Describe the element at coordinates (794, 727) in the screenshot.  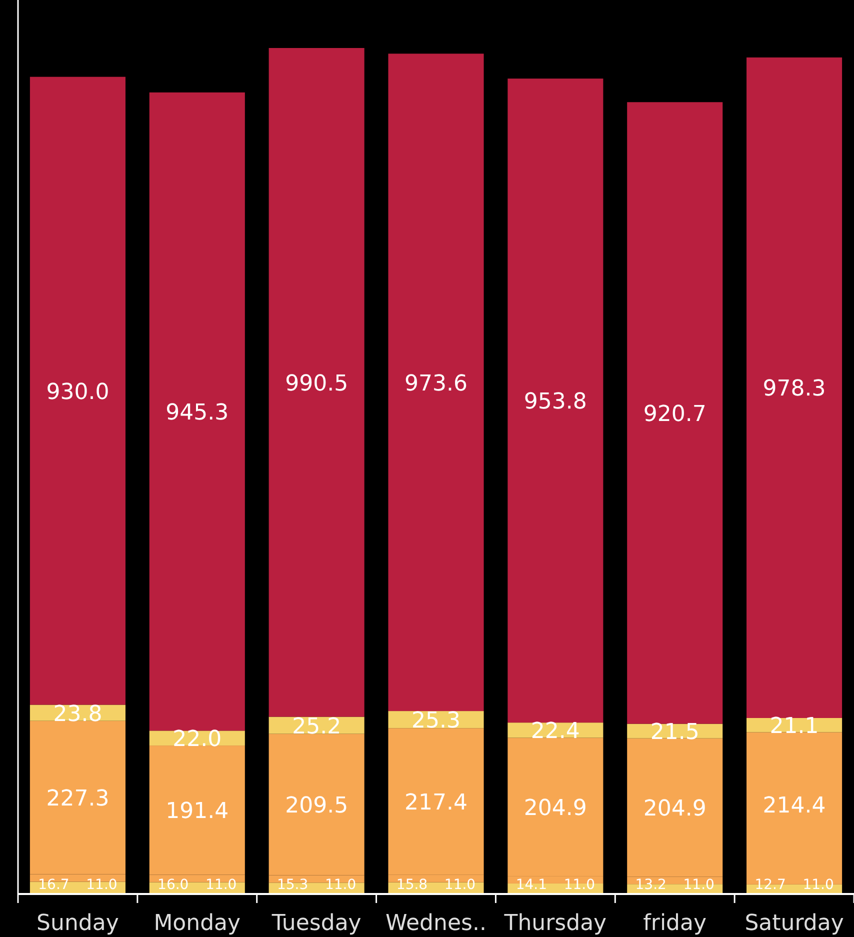
I see `data-label: 21.1` at that location.